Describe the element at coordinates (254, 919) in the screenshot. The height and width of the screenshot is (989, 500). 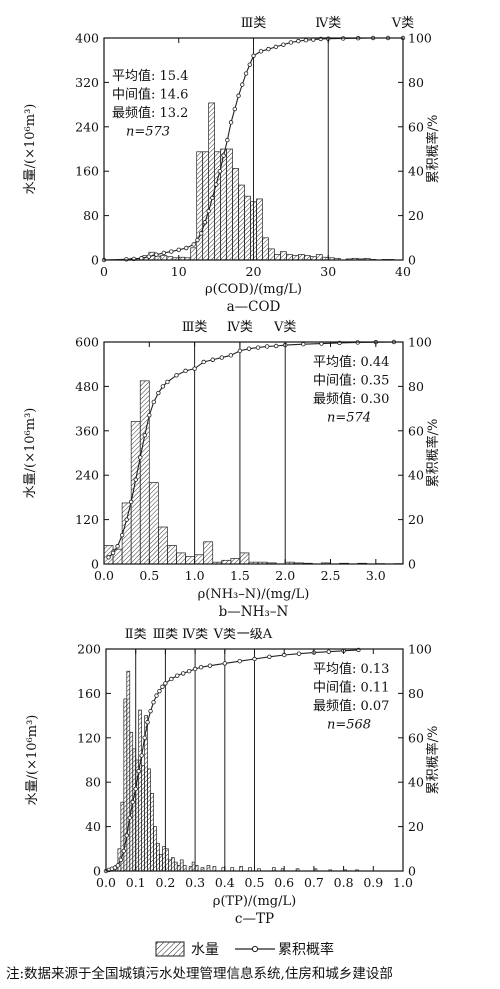
I see `panel-label: c—TP` at that location.